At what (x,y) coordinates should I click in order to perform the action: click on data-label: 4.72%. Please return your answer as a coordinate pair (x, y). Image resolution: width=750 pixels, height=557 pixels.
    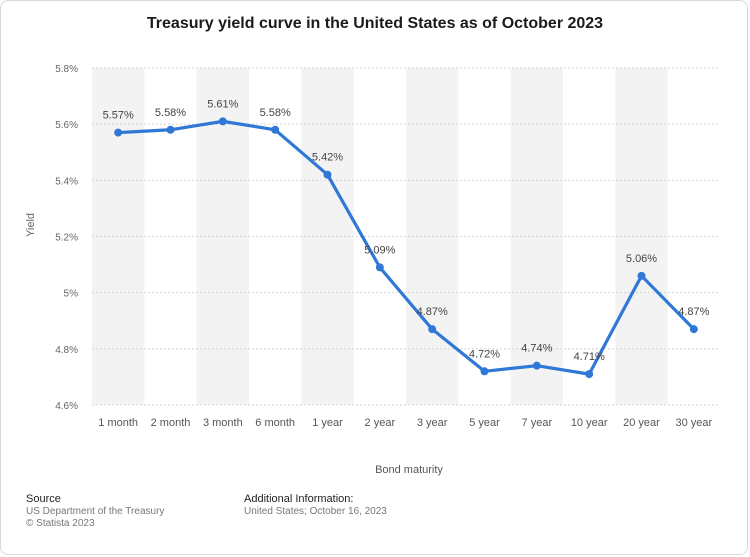
    Looking at the image, I should click on (484, 354).